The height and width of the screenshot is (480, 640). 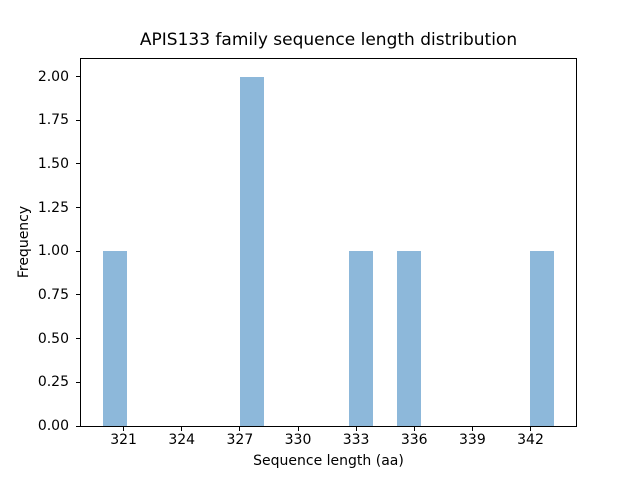 What do you see at coordinates (298, 440) in the screenshot?
I see `x-tick-label: 330` at bounding box center [298, 440].